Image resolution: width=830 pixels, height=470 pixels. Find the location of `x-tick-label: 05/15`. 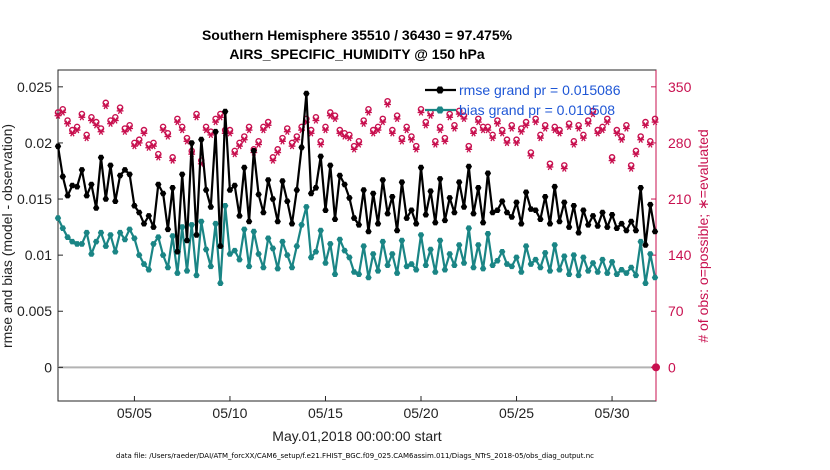

x-tick-label: 05/15 is located at coordinates (325, 413).